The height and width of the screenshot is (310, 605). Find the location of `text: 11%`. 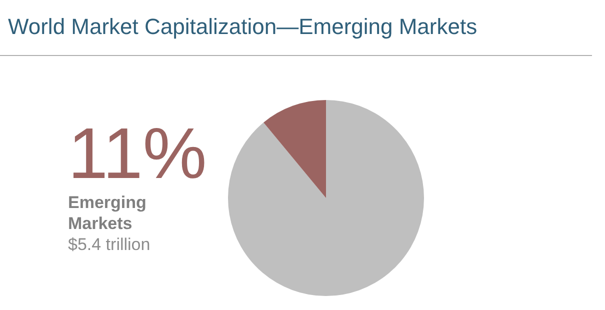

text: 11% is located at coordinates (137, 154).